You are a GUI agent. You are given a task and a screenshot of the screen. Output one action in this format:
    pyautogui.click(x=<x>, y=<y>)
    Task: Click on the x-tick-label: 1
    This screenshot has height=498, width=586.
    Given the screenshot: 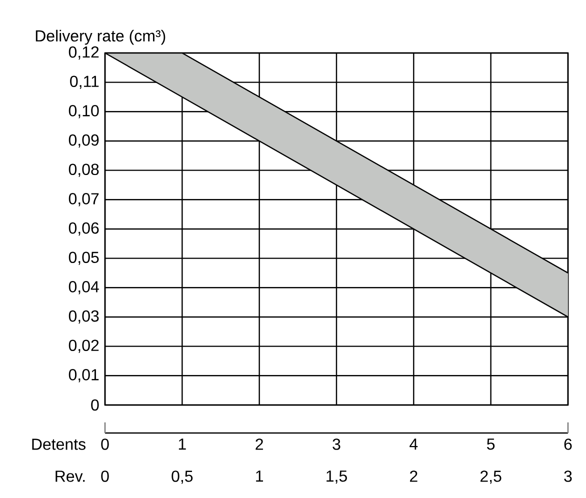 What is the action you would take?
    pyautogui.click(x=182, y=444)
    